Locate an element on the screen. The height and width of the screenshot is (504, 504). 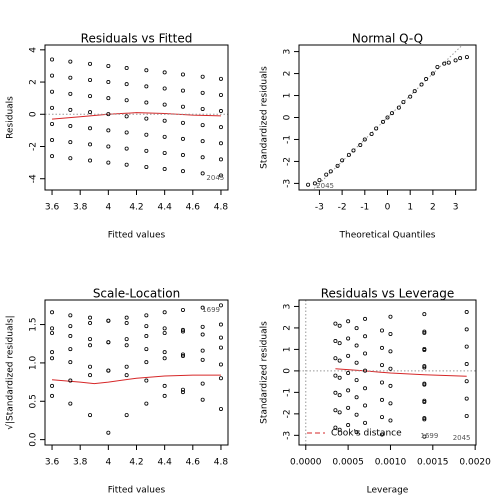
panel-title: Normal Q-Q is located at coordinates (387, 39).